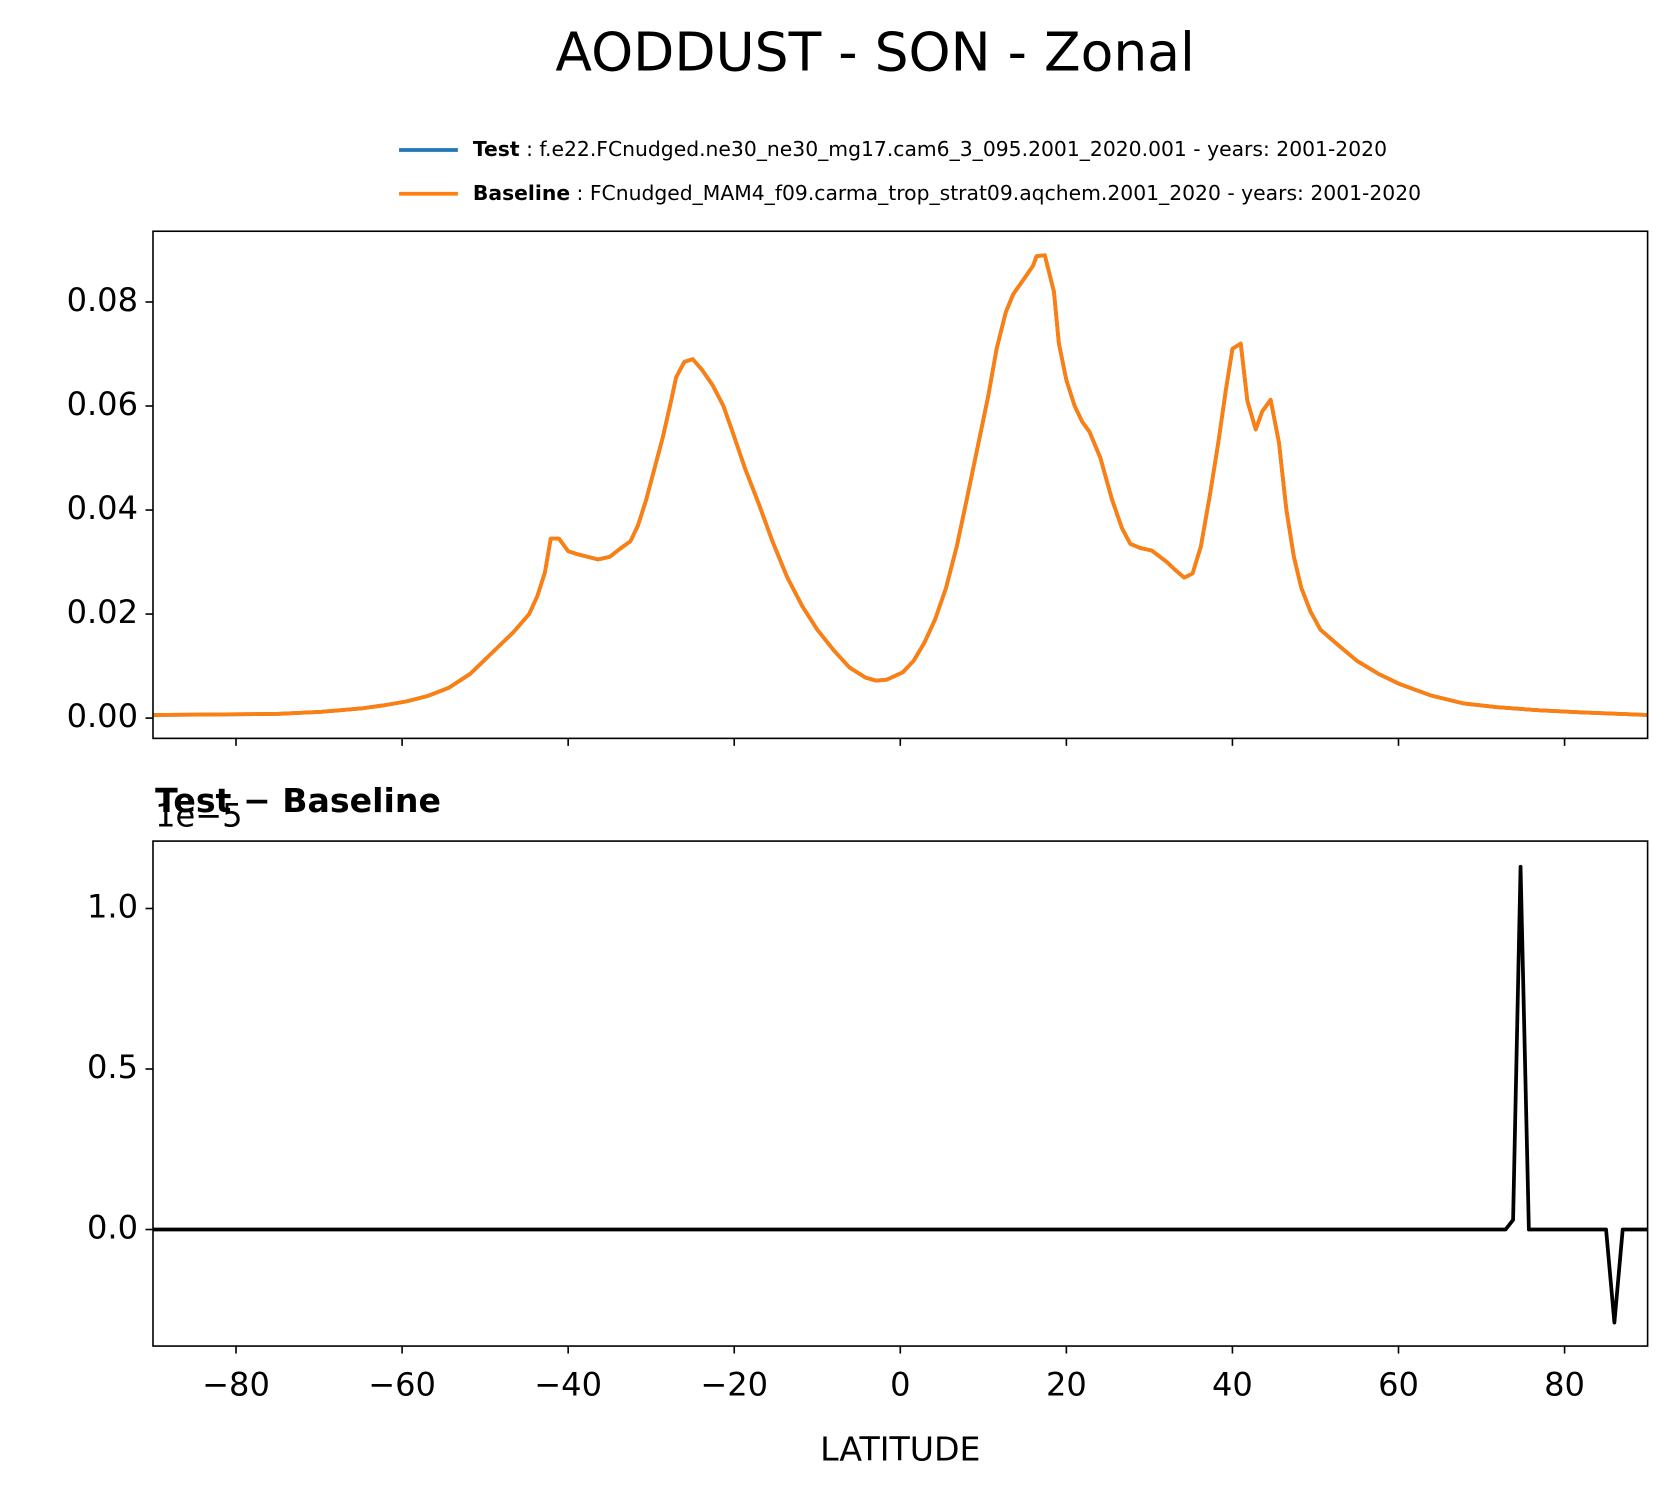 The image size is (1669, 1496). What do you see at coordinates (236, 1385) in the screenshot?
I see `x-tick-label: −80` at bounding box center [236, 1385].